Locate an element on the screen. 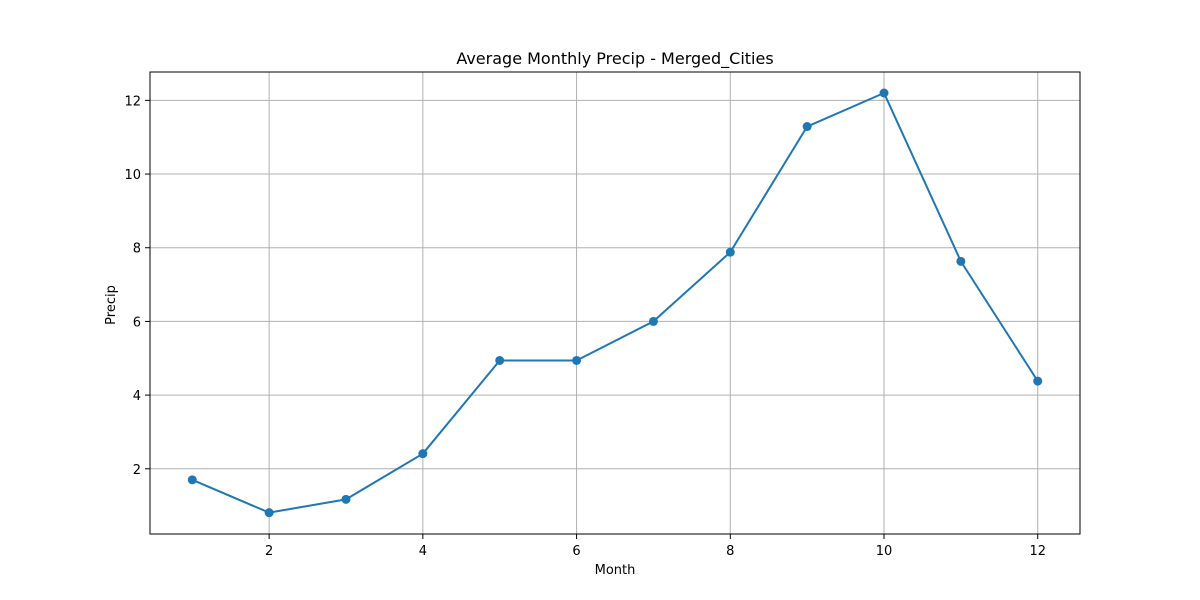 The height and width of the screenshot is (600, 1200). y-tick-label: 10 is located at coordinates (132, 175).